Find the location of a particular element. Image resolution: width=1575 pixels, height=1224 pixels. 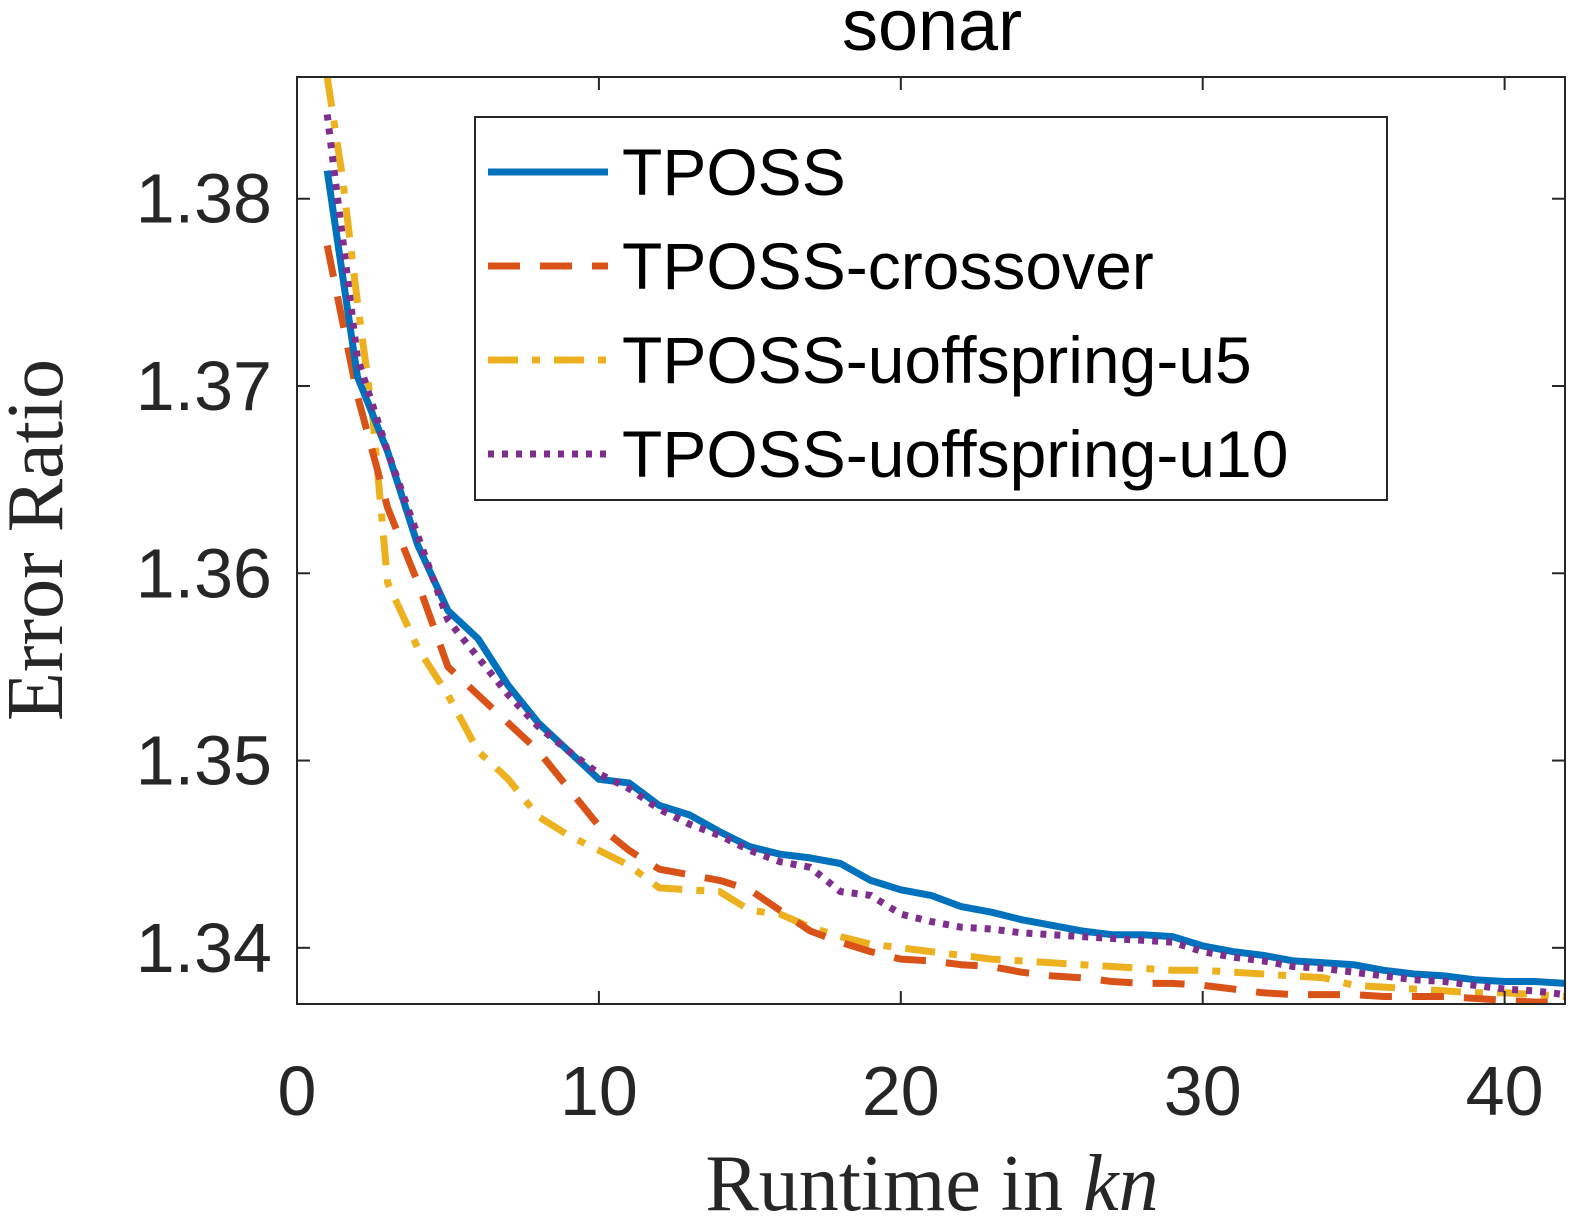

legend-label: TPOSS-crossover is located at coordinates (888, 266).